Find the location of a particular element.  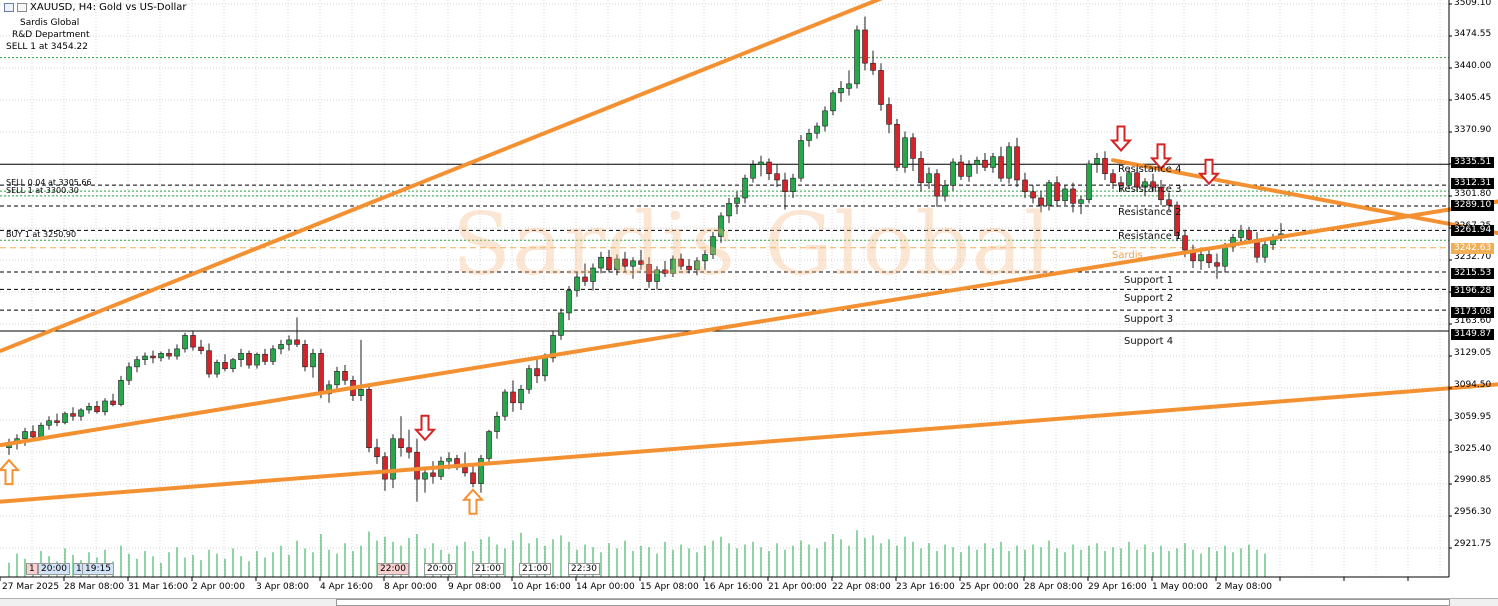

support-4-label: Support 4 is located at coordinates (1149, 341).